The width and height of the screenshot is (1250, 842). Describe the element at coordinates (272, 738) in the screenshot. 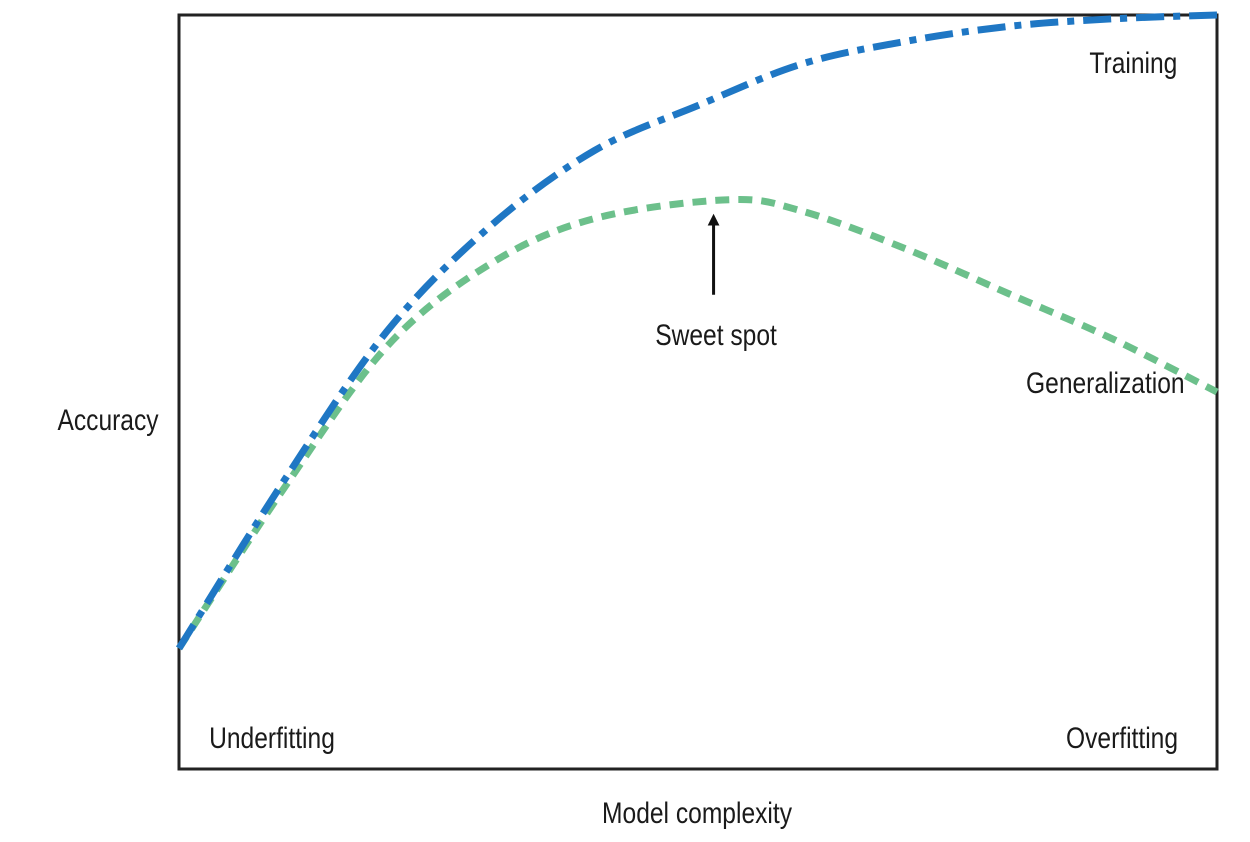

I see `annotation-underfitting: Underfitting` at that location.